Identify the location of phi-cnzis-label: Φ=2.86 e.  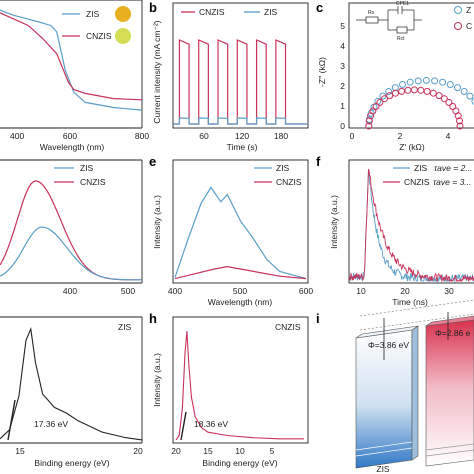
(453, 333).